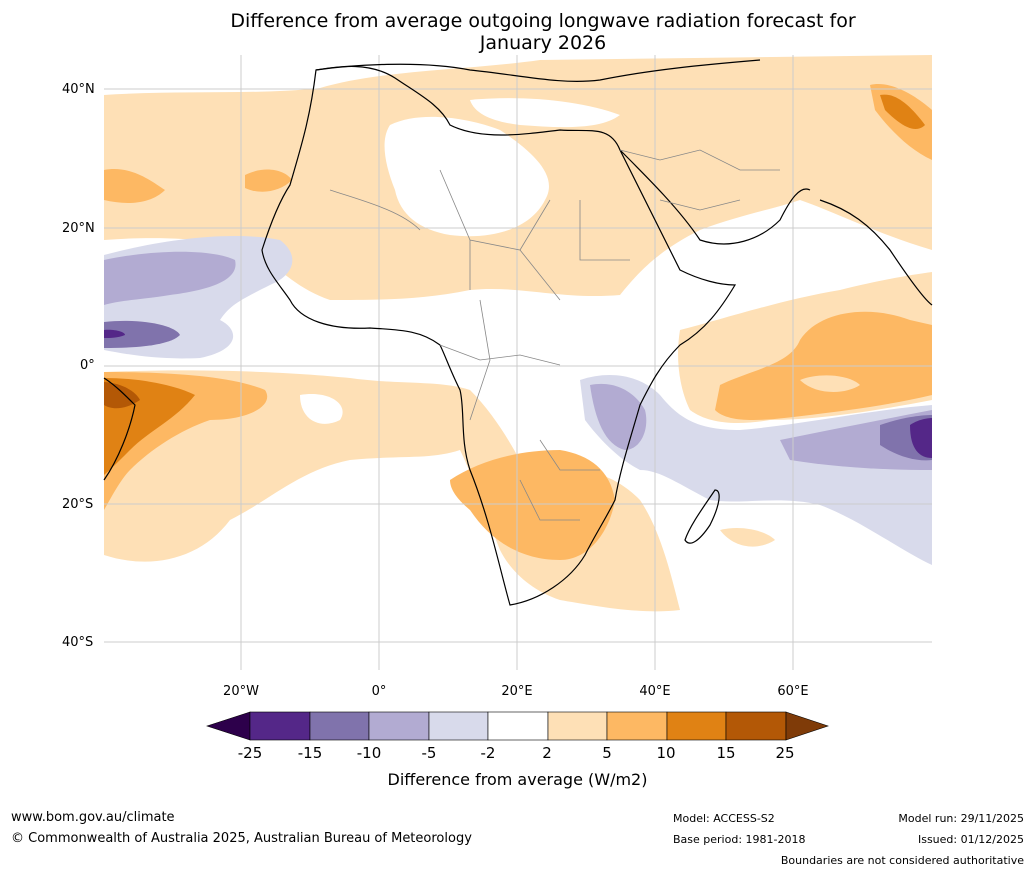  What do you see at coordinates (807, 726) in the screenshot?
I see `colorbar-arrow-high` at bounding box center [807, 726].